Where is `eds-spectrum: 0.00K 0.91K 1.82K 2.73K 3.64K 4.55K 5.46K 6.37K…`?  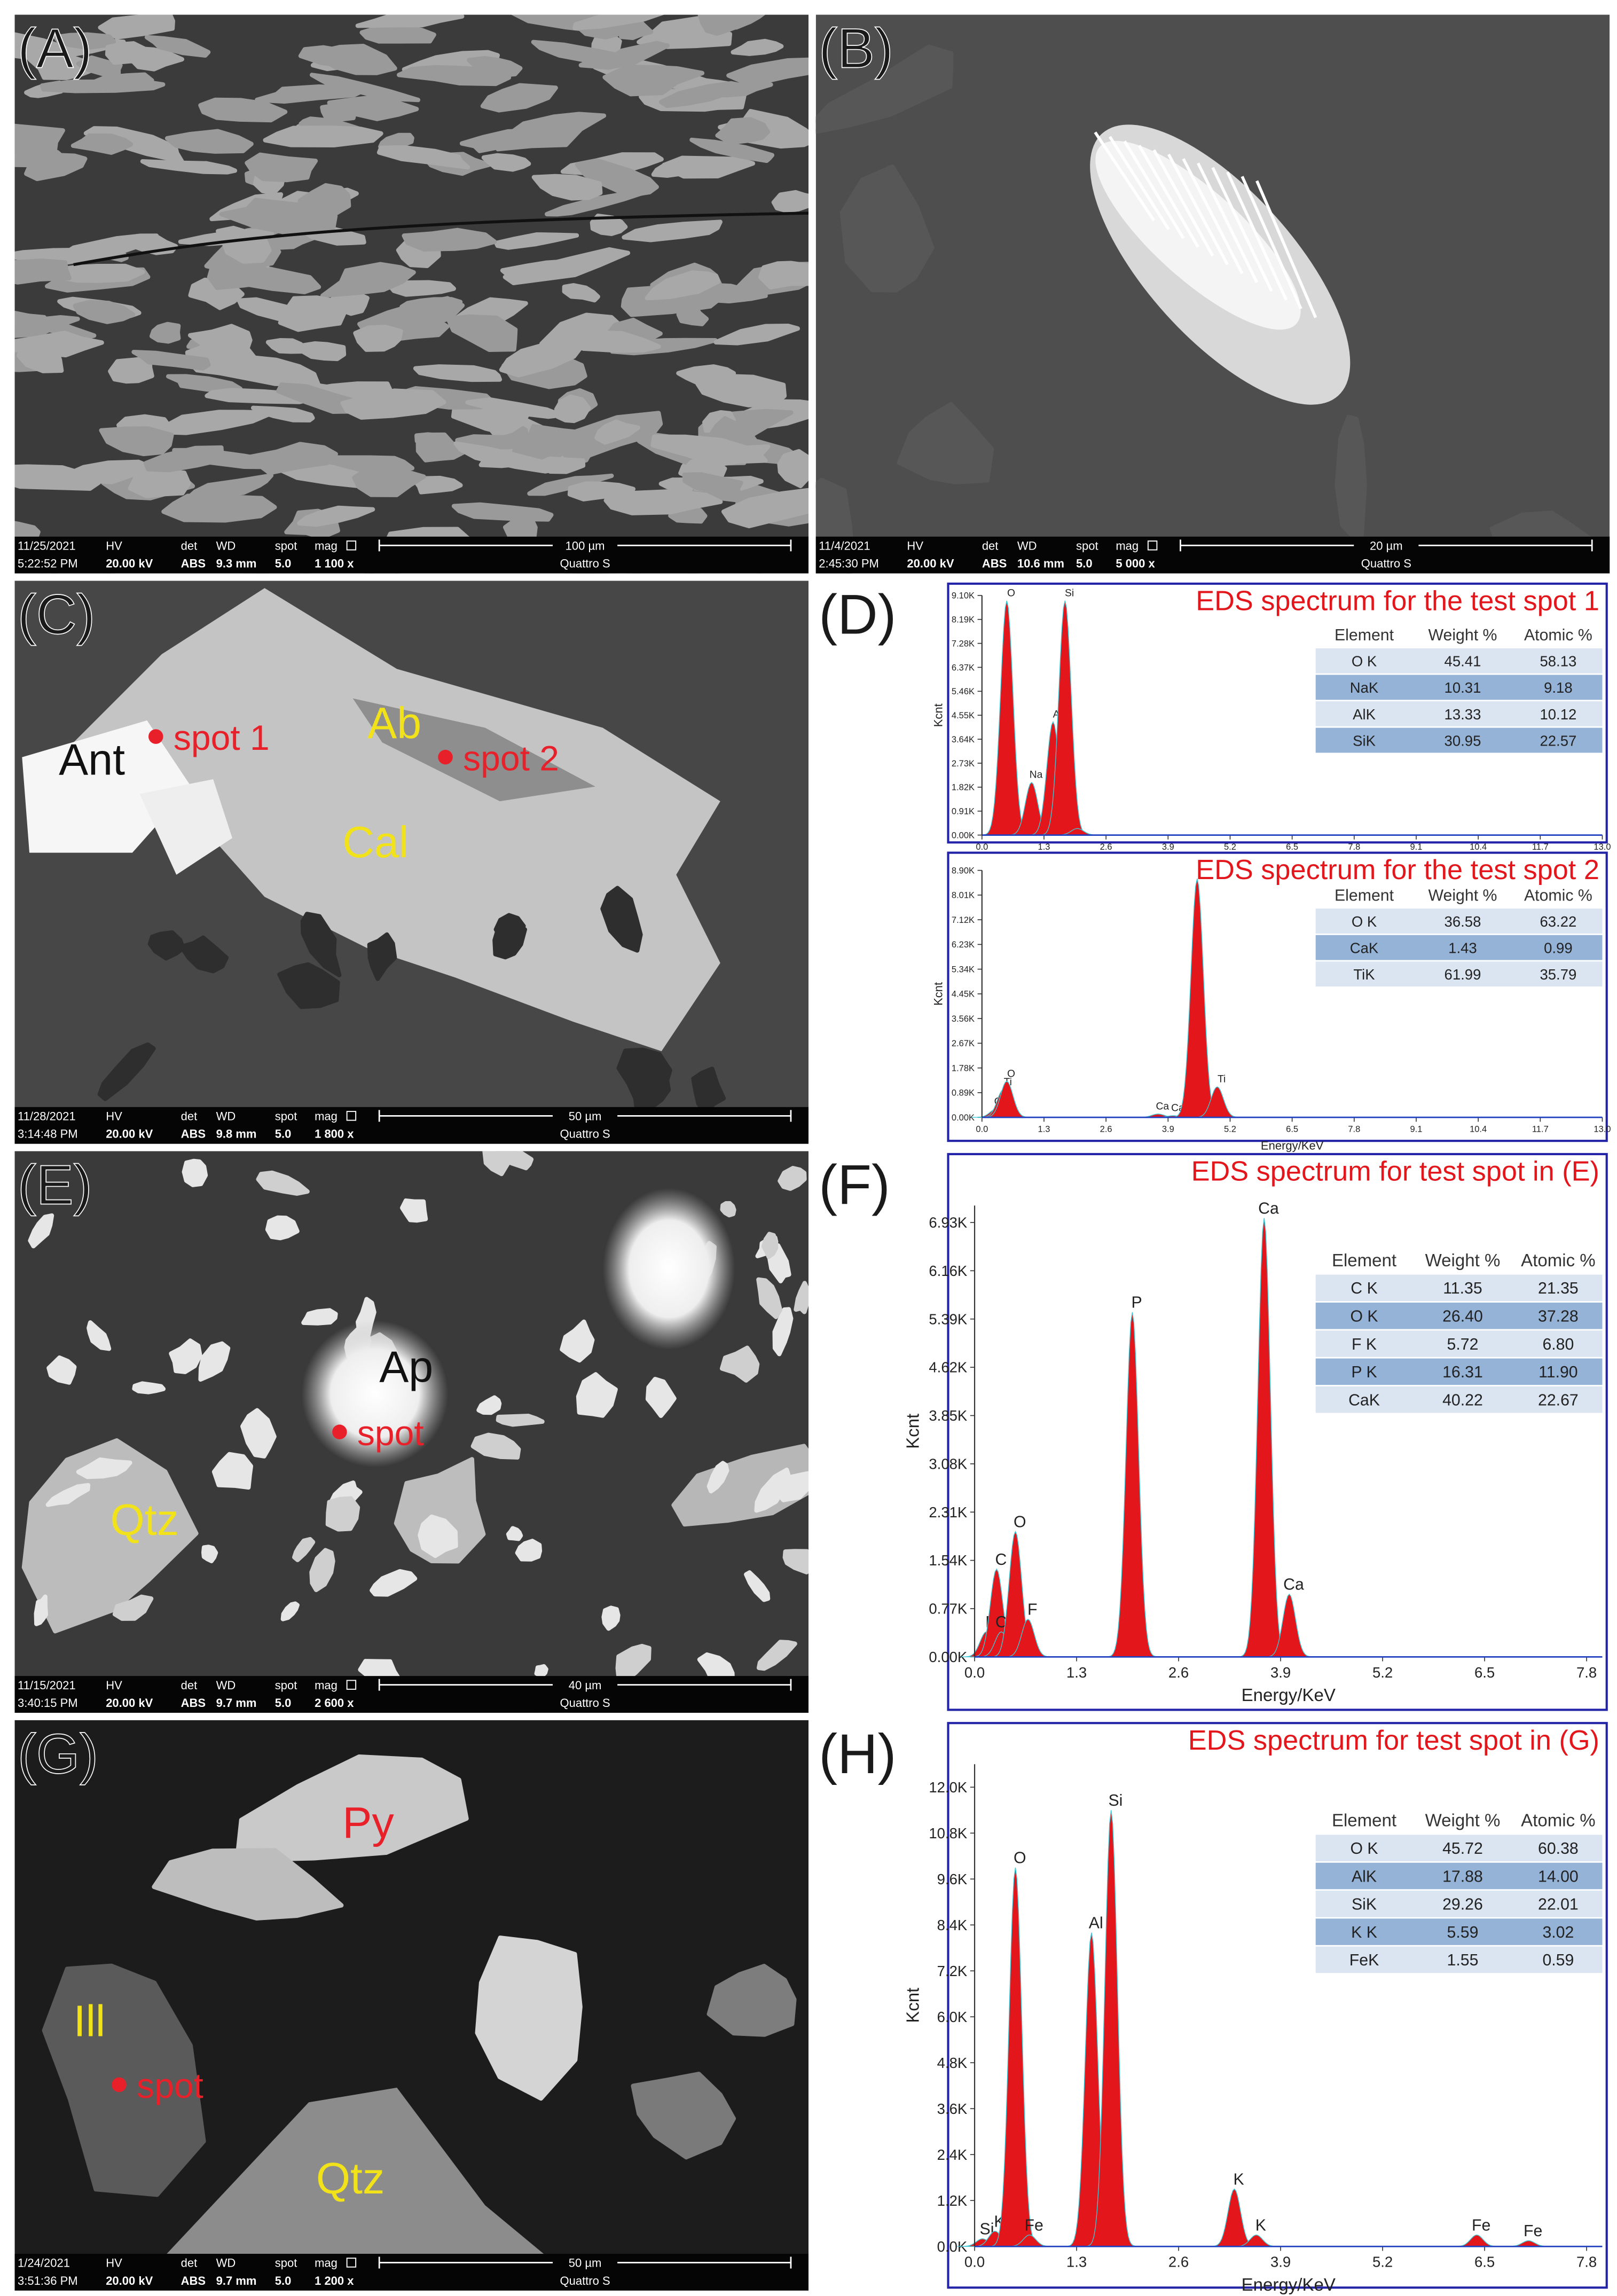
eds-spectrum: 0.00K 0.91K 1.82K 2.73K 3.64K 4.55K 5.46K 6.37K… is located at coordinates (1215, 717).